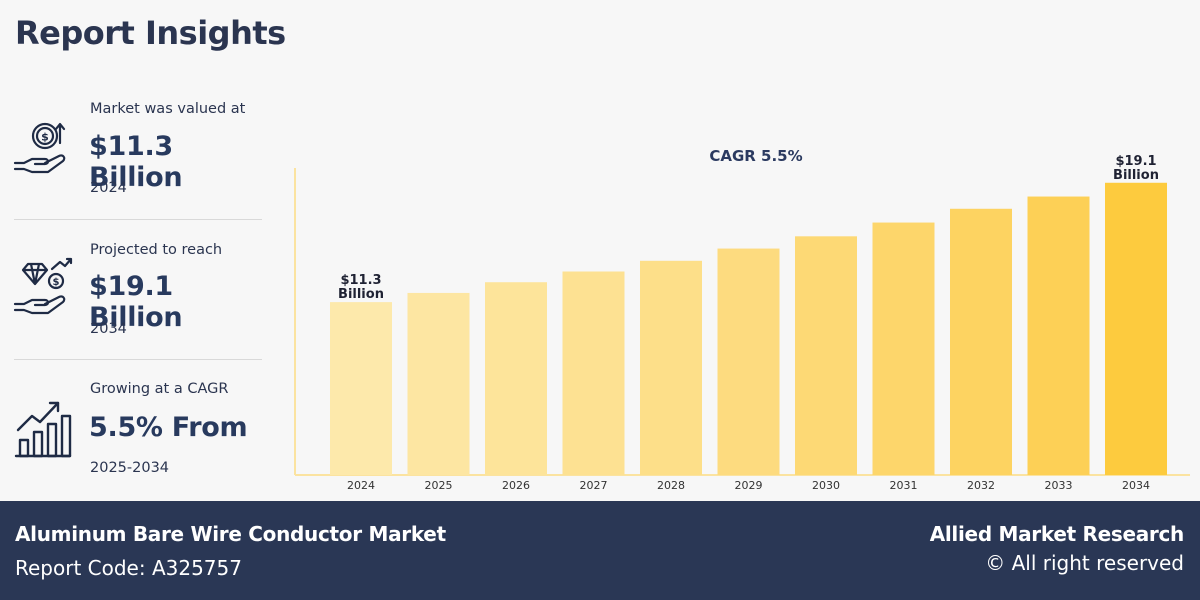  I want to click on insight-value: $19.1 Billion, so click(136, 302).